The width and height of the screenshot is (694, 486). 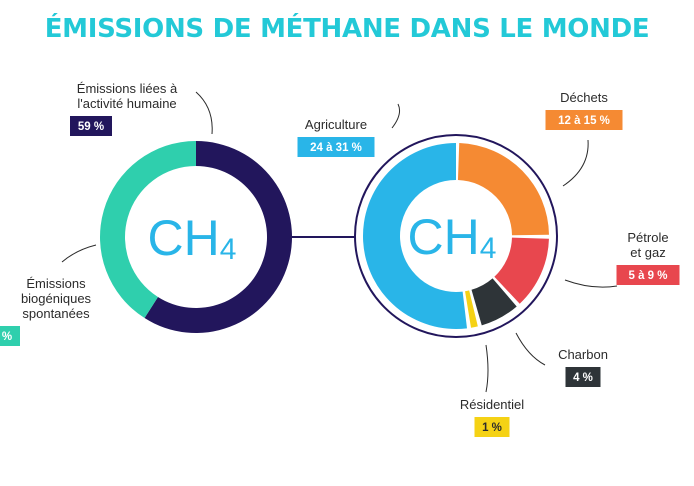 I want to click on slice-petrole-gaz-label: et gaz, so click(x=647, y=252).